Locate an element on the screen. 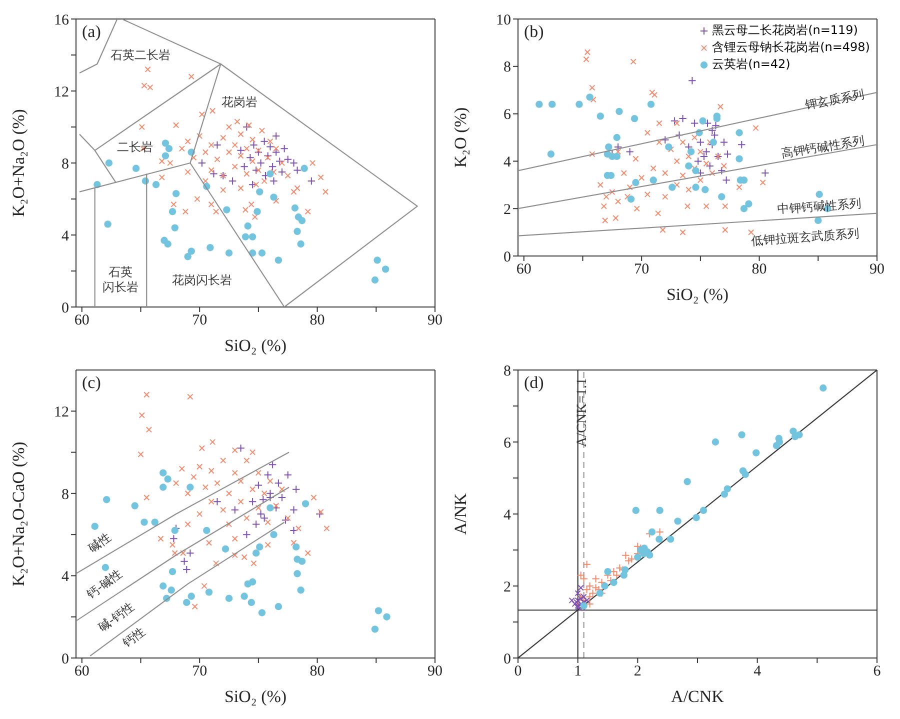  y-axis-title: K₂O+Na₂O (%) is located at coordinates (18, 163).